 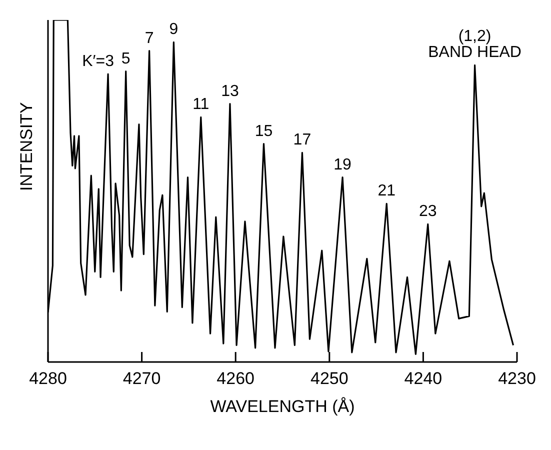 I want to click on annotation: K′=3, so click(x=98, y=61).